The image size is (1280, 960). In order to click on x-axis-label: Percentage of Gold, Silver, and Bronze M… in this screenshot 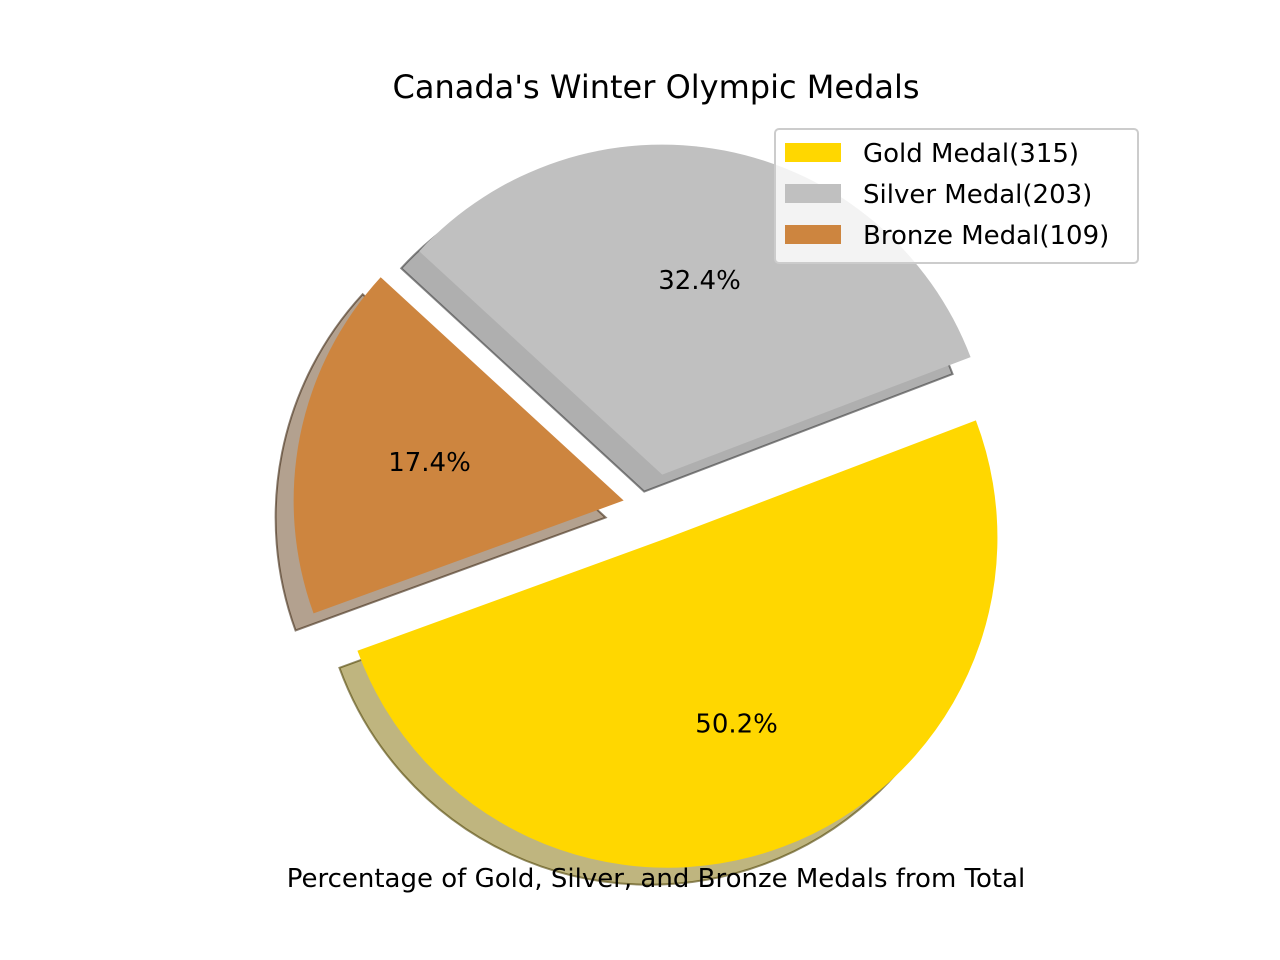, I will do `click(656, 879)`.